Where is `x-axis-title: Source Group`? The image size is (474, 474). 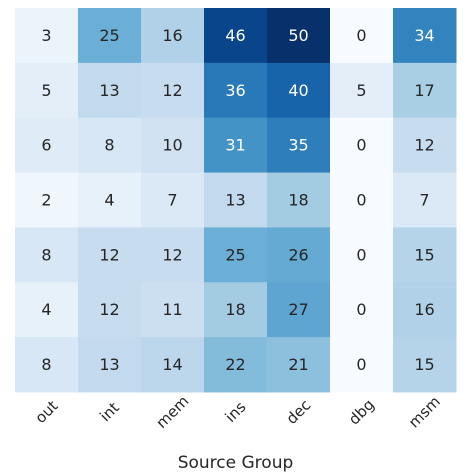
x-axis-title: Source Group is located at coordinates (236, 463).